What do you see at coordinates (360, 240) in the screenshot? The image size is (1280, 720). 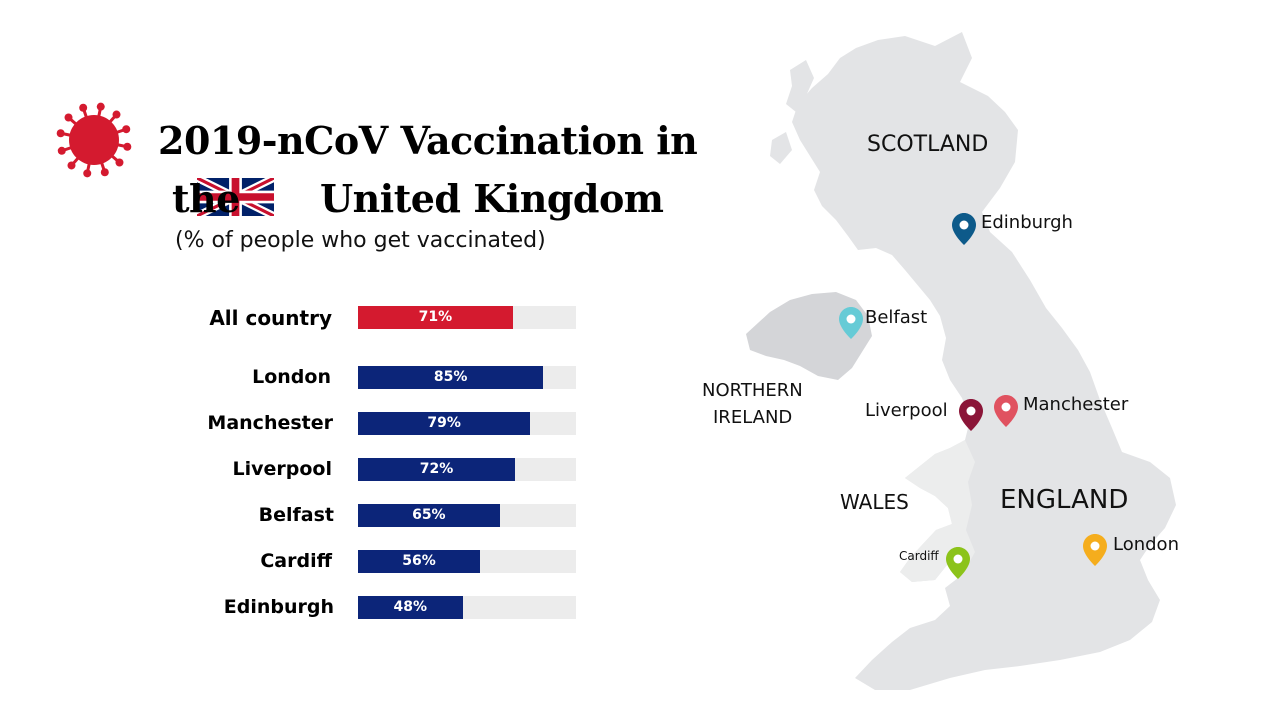 I see `page-subtitle: (% of people who get vaccinated)` at bounding box center [360, 240].